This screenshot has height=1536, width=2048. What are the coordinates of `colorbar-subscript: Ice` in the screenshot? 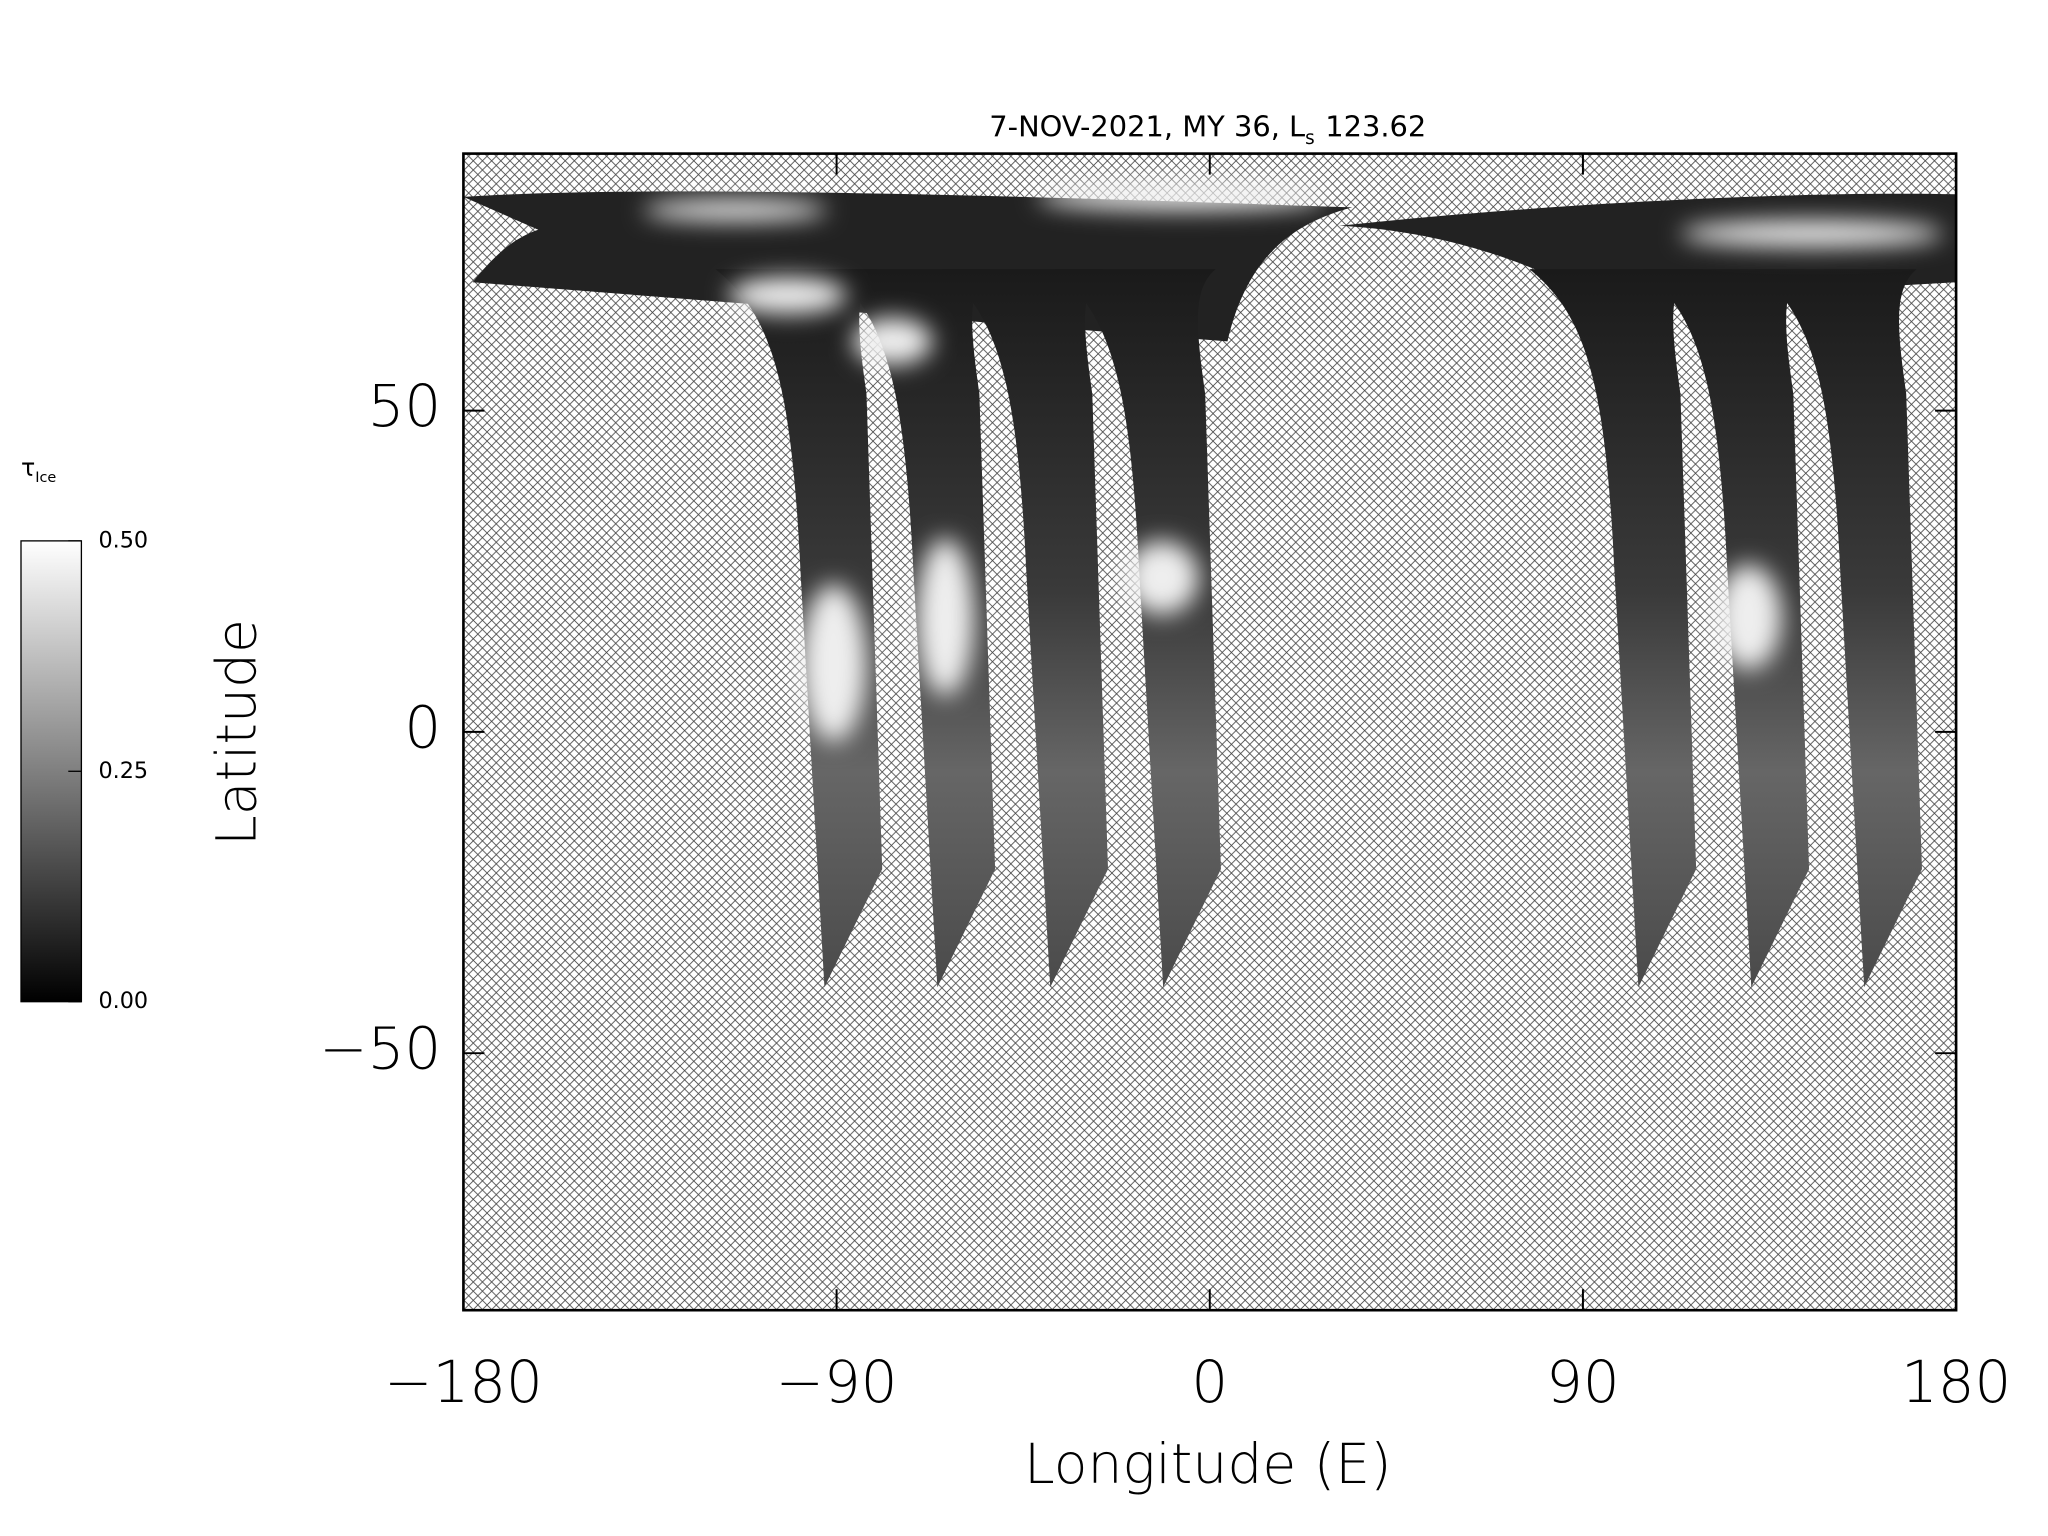 It's located at (45, 478).